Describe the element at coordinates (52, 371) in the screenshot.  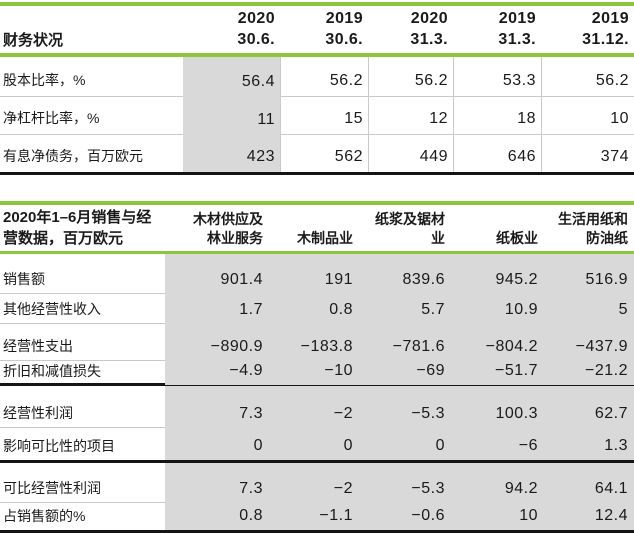
I see `row-label: 折旧和减值损失` at that location.